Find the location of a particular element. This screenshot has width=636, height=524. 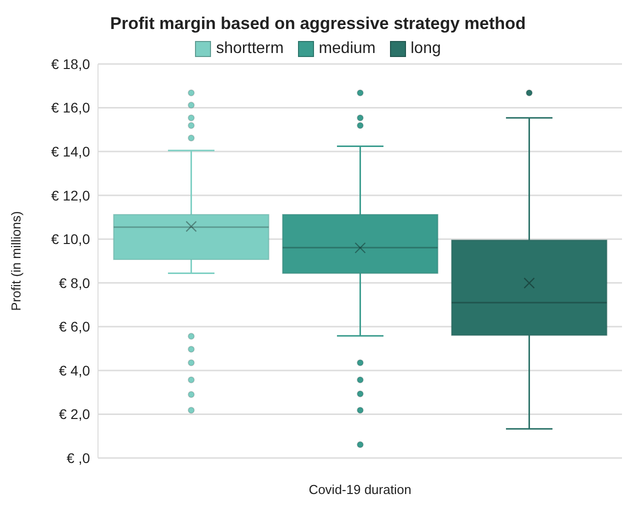

y-tick-label: € 4,0 is located at coordinates (74, 370).